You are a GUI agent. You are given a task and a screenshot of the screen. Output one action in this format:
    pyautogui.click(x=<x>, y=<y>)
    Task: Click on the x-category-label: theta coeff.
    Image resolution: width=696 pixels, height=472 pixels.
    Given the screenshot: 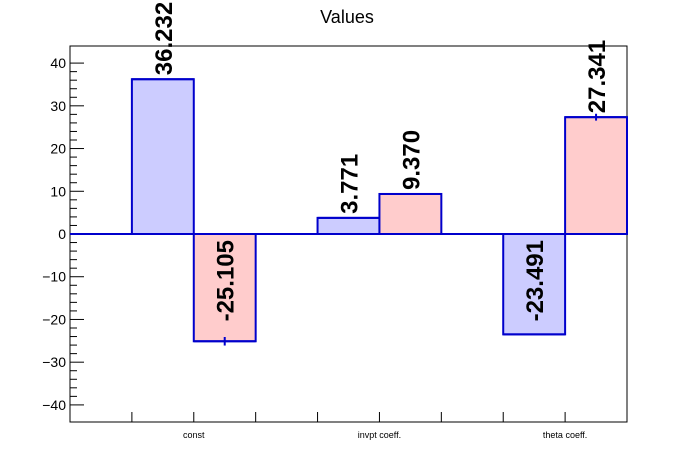 What is the action you would take?
    pyautogui.click(x=565, y=435)
    